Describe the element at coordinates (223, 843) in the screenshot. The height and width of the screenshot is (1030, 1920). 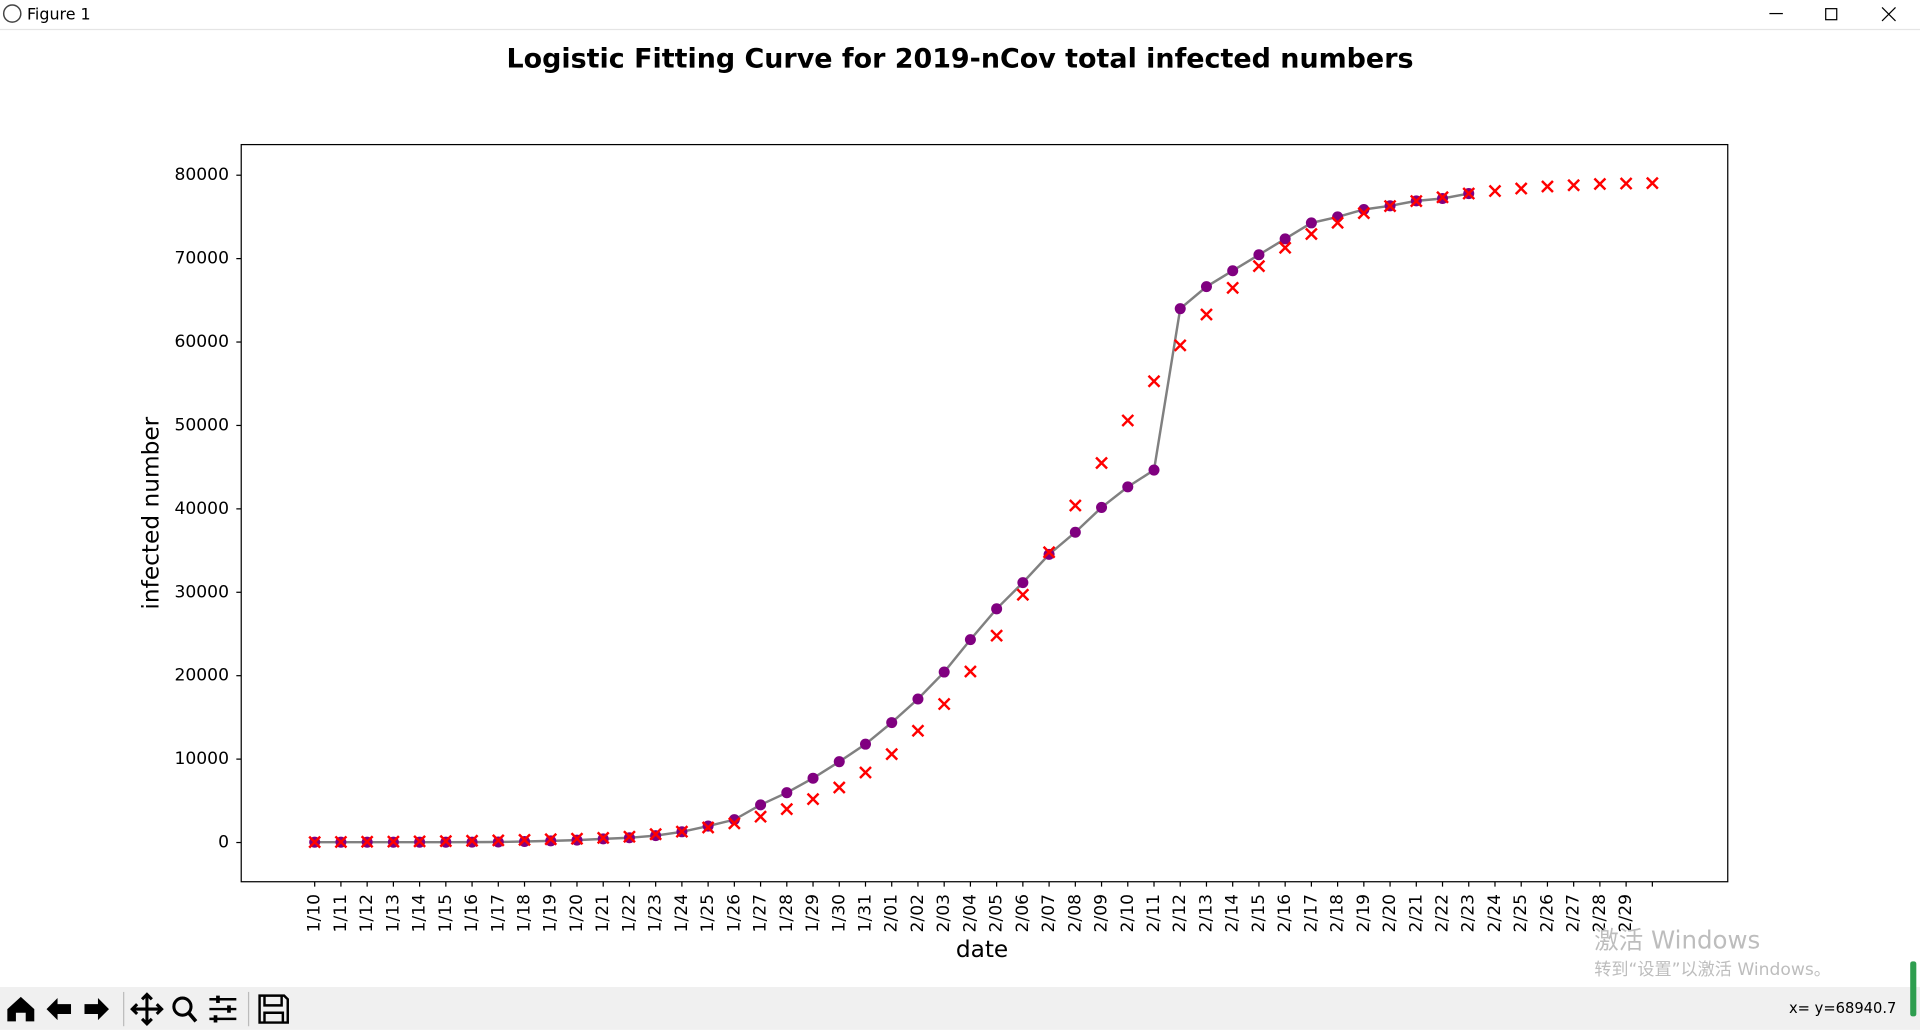
I see `y-tick-label: 0` at that location.